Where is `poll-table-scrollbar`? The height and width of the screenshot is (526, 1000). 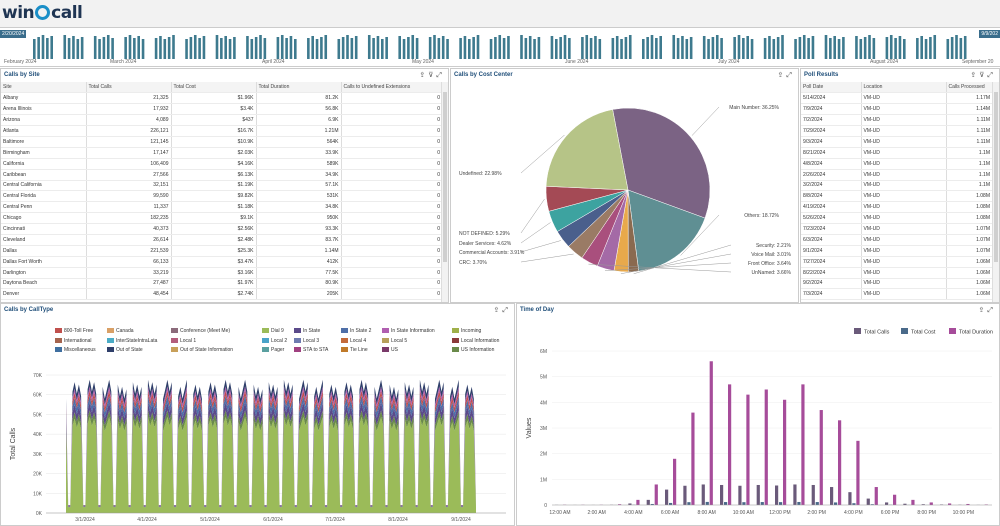
poll-table-scrollbar is located at coordinates (995, 192).